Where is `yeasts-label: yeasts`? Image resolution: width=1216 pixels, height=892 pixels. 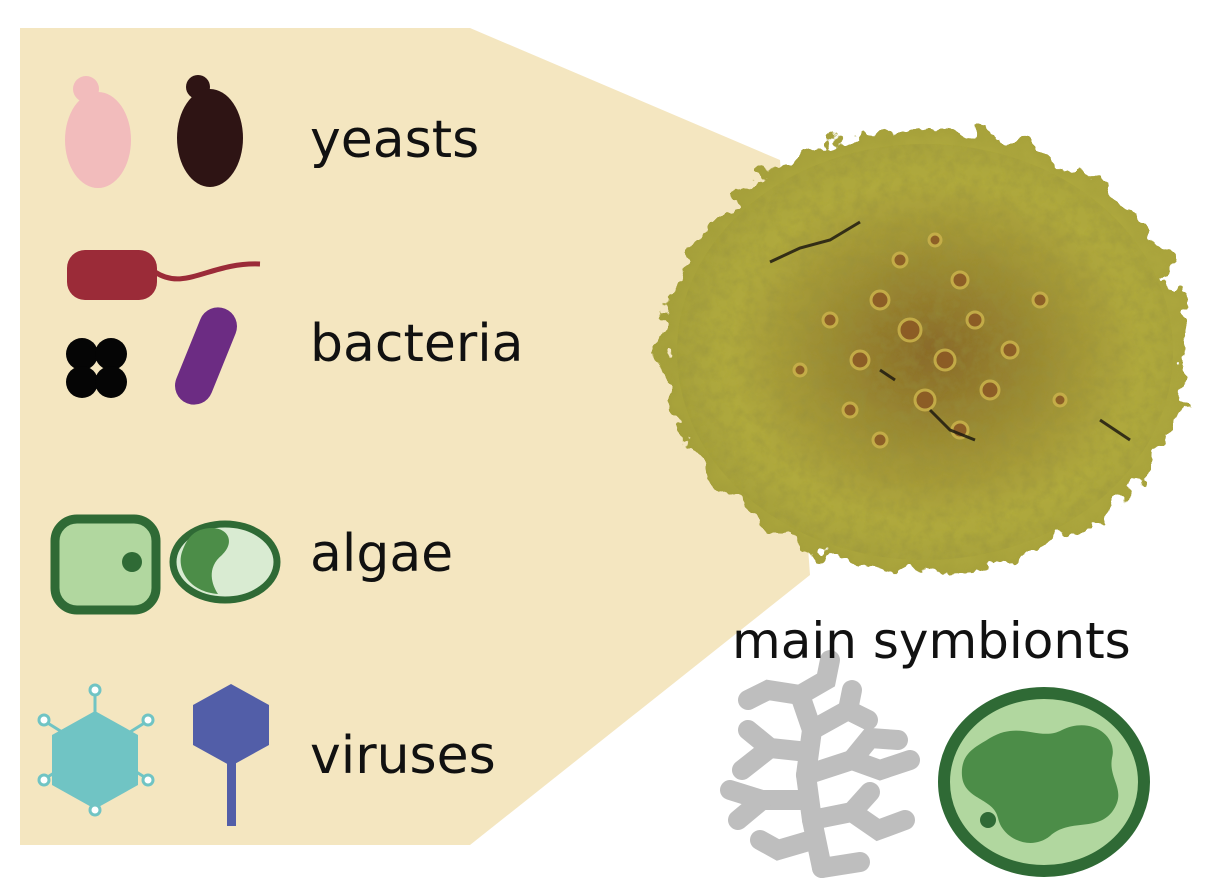
yeasts-label: yeasts is located at coordinates (395, 140).